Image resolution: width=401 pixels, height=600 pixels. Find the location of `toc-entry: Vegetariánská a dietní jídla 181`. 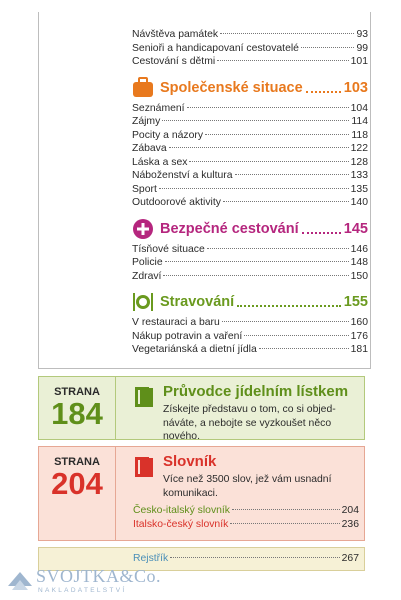

toc-entry: Vegetariánská a dietní jídla 181 is located at coordinates (250, 350).